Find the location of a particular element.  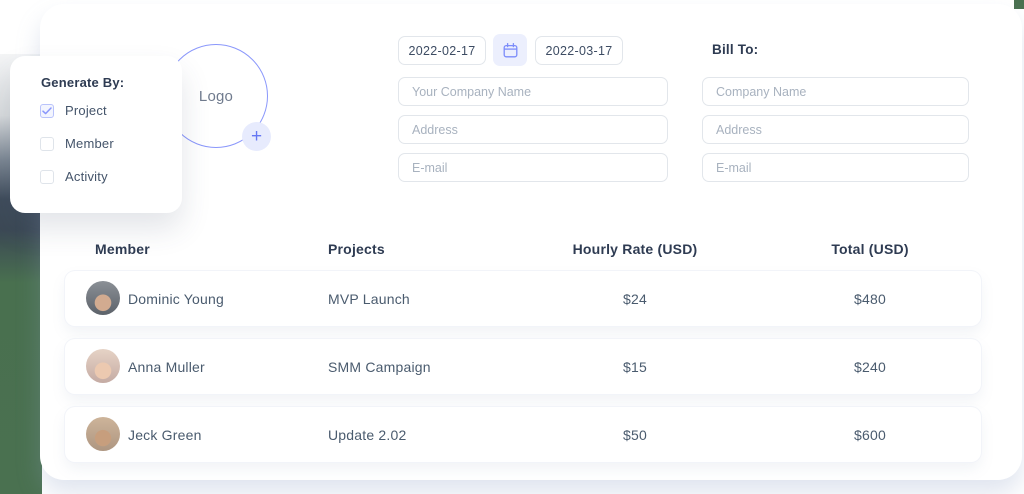

generate-by-title: Generate By: is located at coordinates (83, 82).